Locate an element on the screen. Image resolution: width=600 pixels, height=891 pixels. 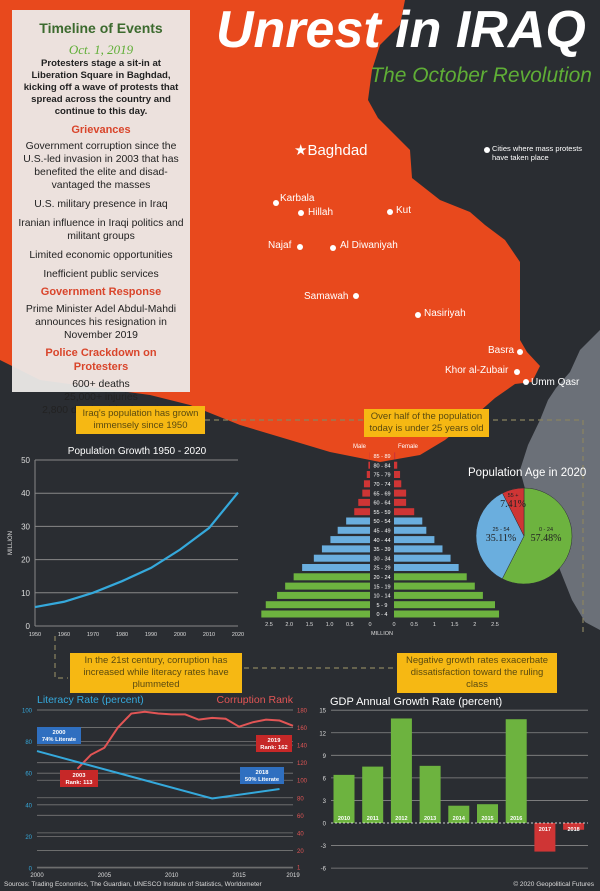
slice-value: 57.48% is located at coordinates (546, 538).